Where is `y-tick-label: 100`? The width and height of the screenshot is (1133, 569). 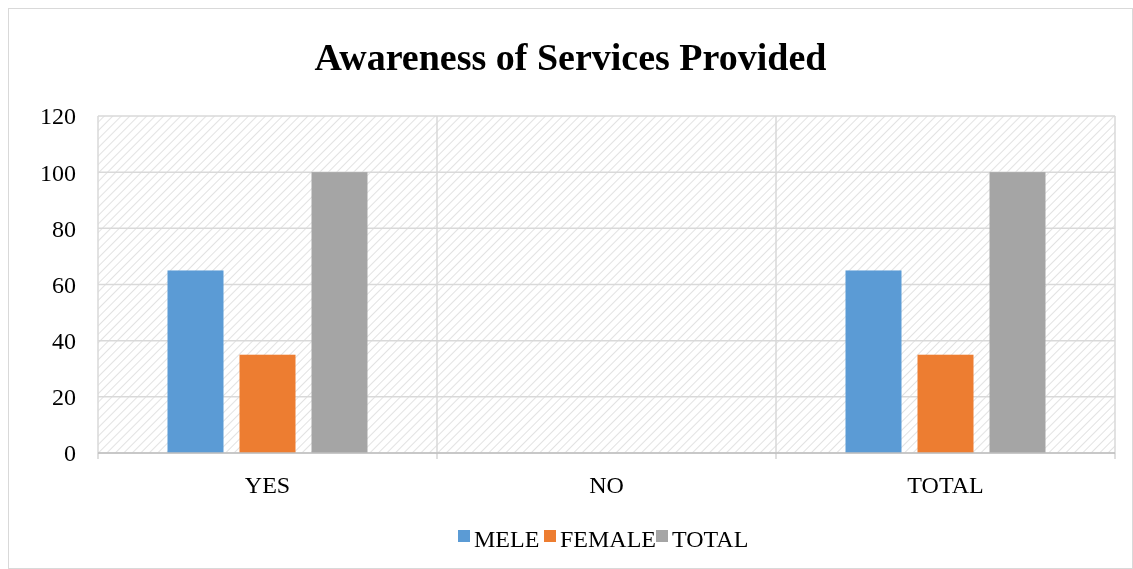
y-tick-label: 100 is located at coordinates (58, 172).